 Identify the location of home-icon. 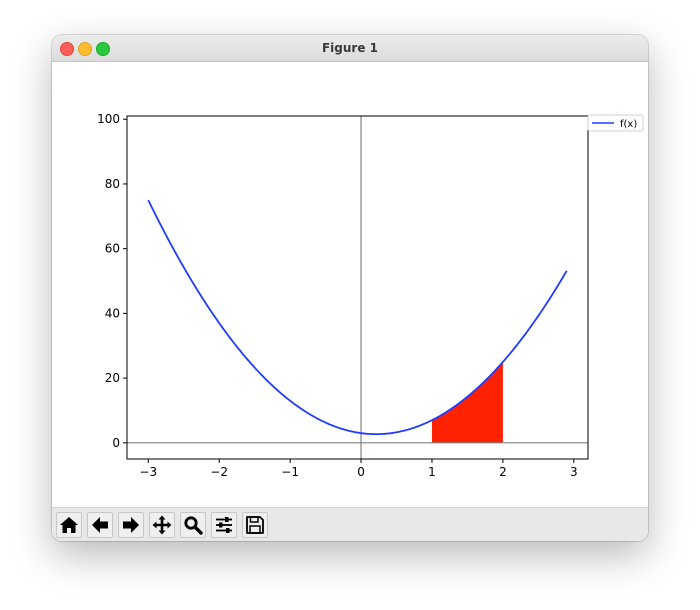
(69, 525).